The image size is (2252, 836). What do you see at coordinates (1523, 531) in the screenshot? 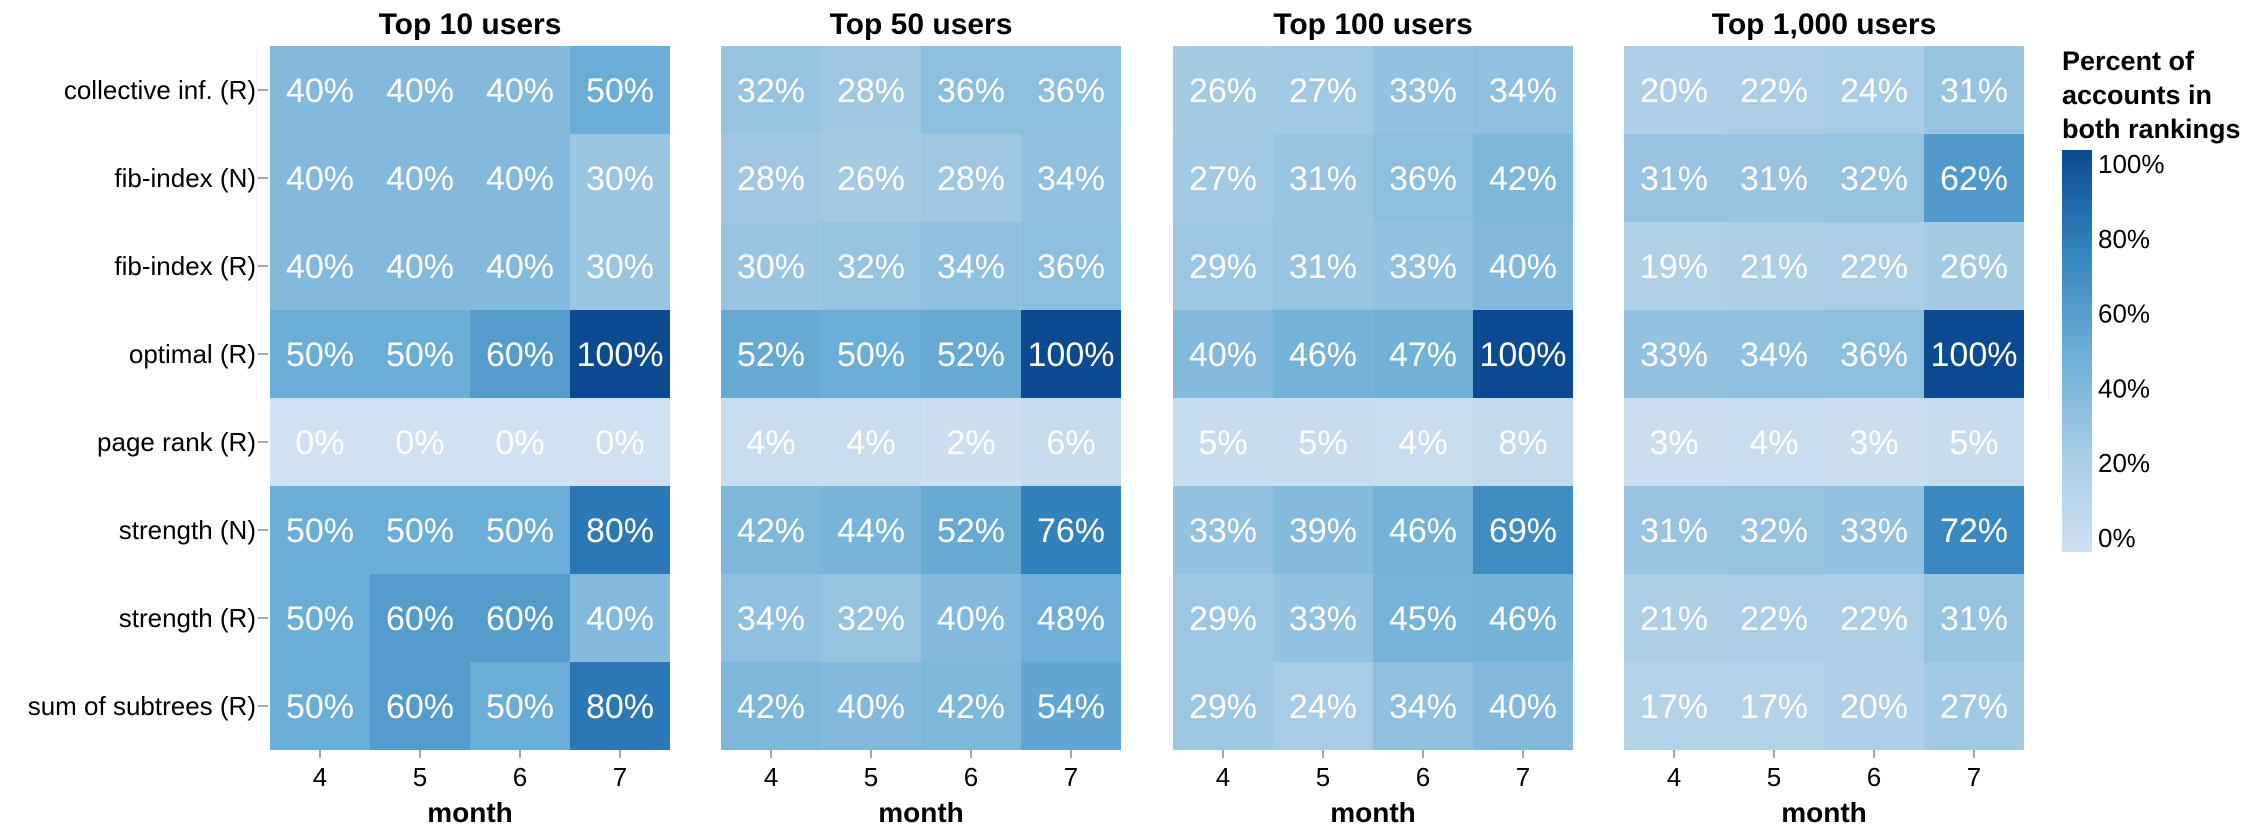
I see `cell-value-label: 69%` at bounding box center [1523, 531].